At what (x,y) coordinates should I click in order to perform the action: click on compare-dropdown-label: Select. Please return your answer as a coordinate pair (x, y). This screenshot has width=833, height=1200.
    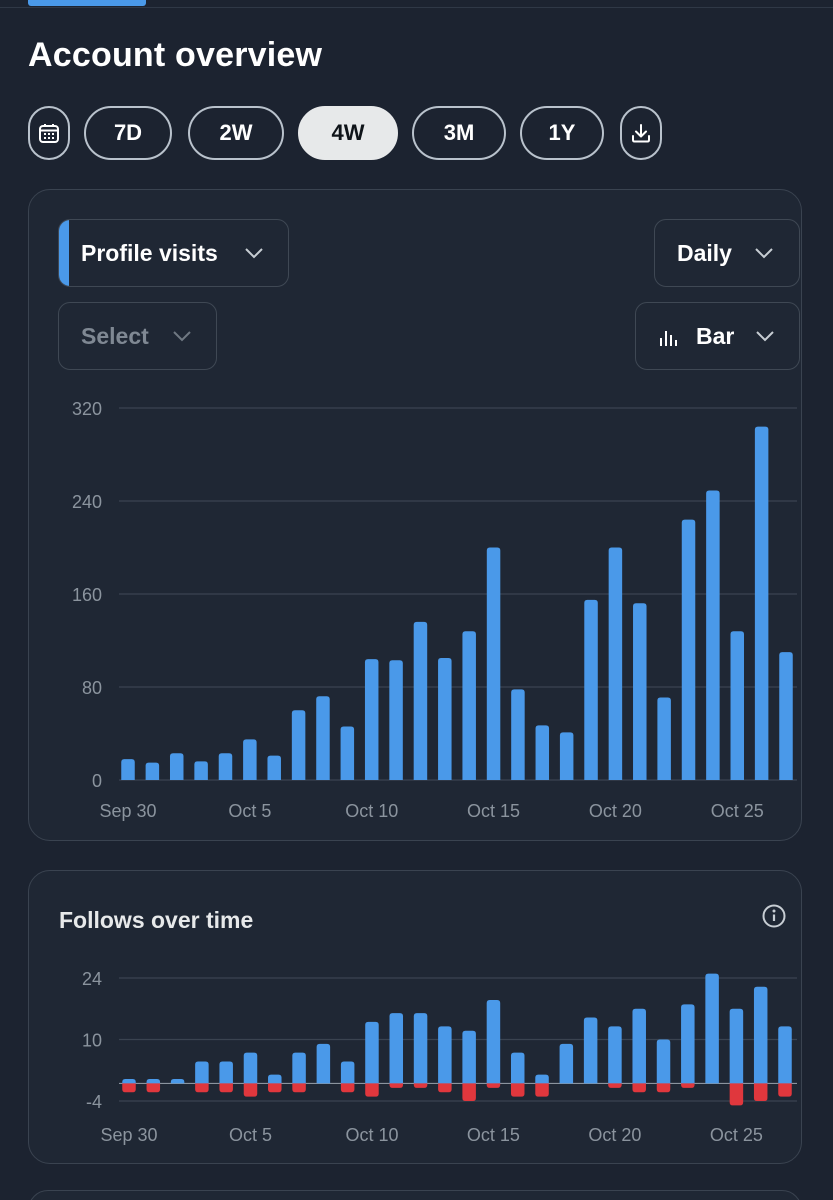
    Looking at the image, I should click on (115, 335).